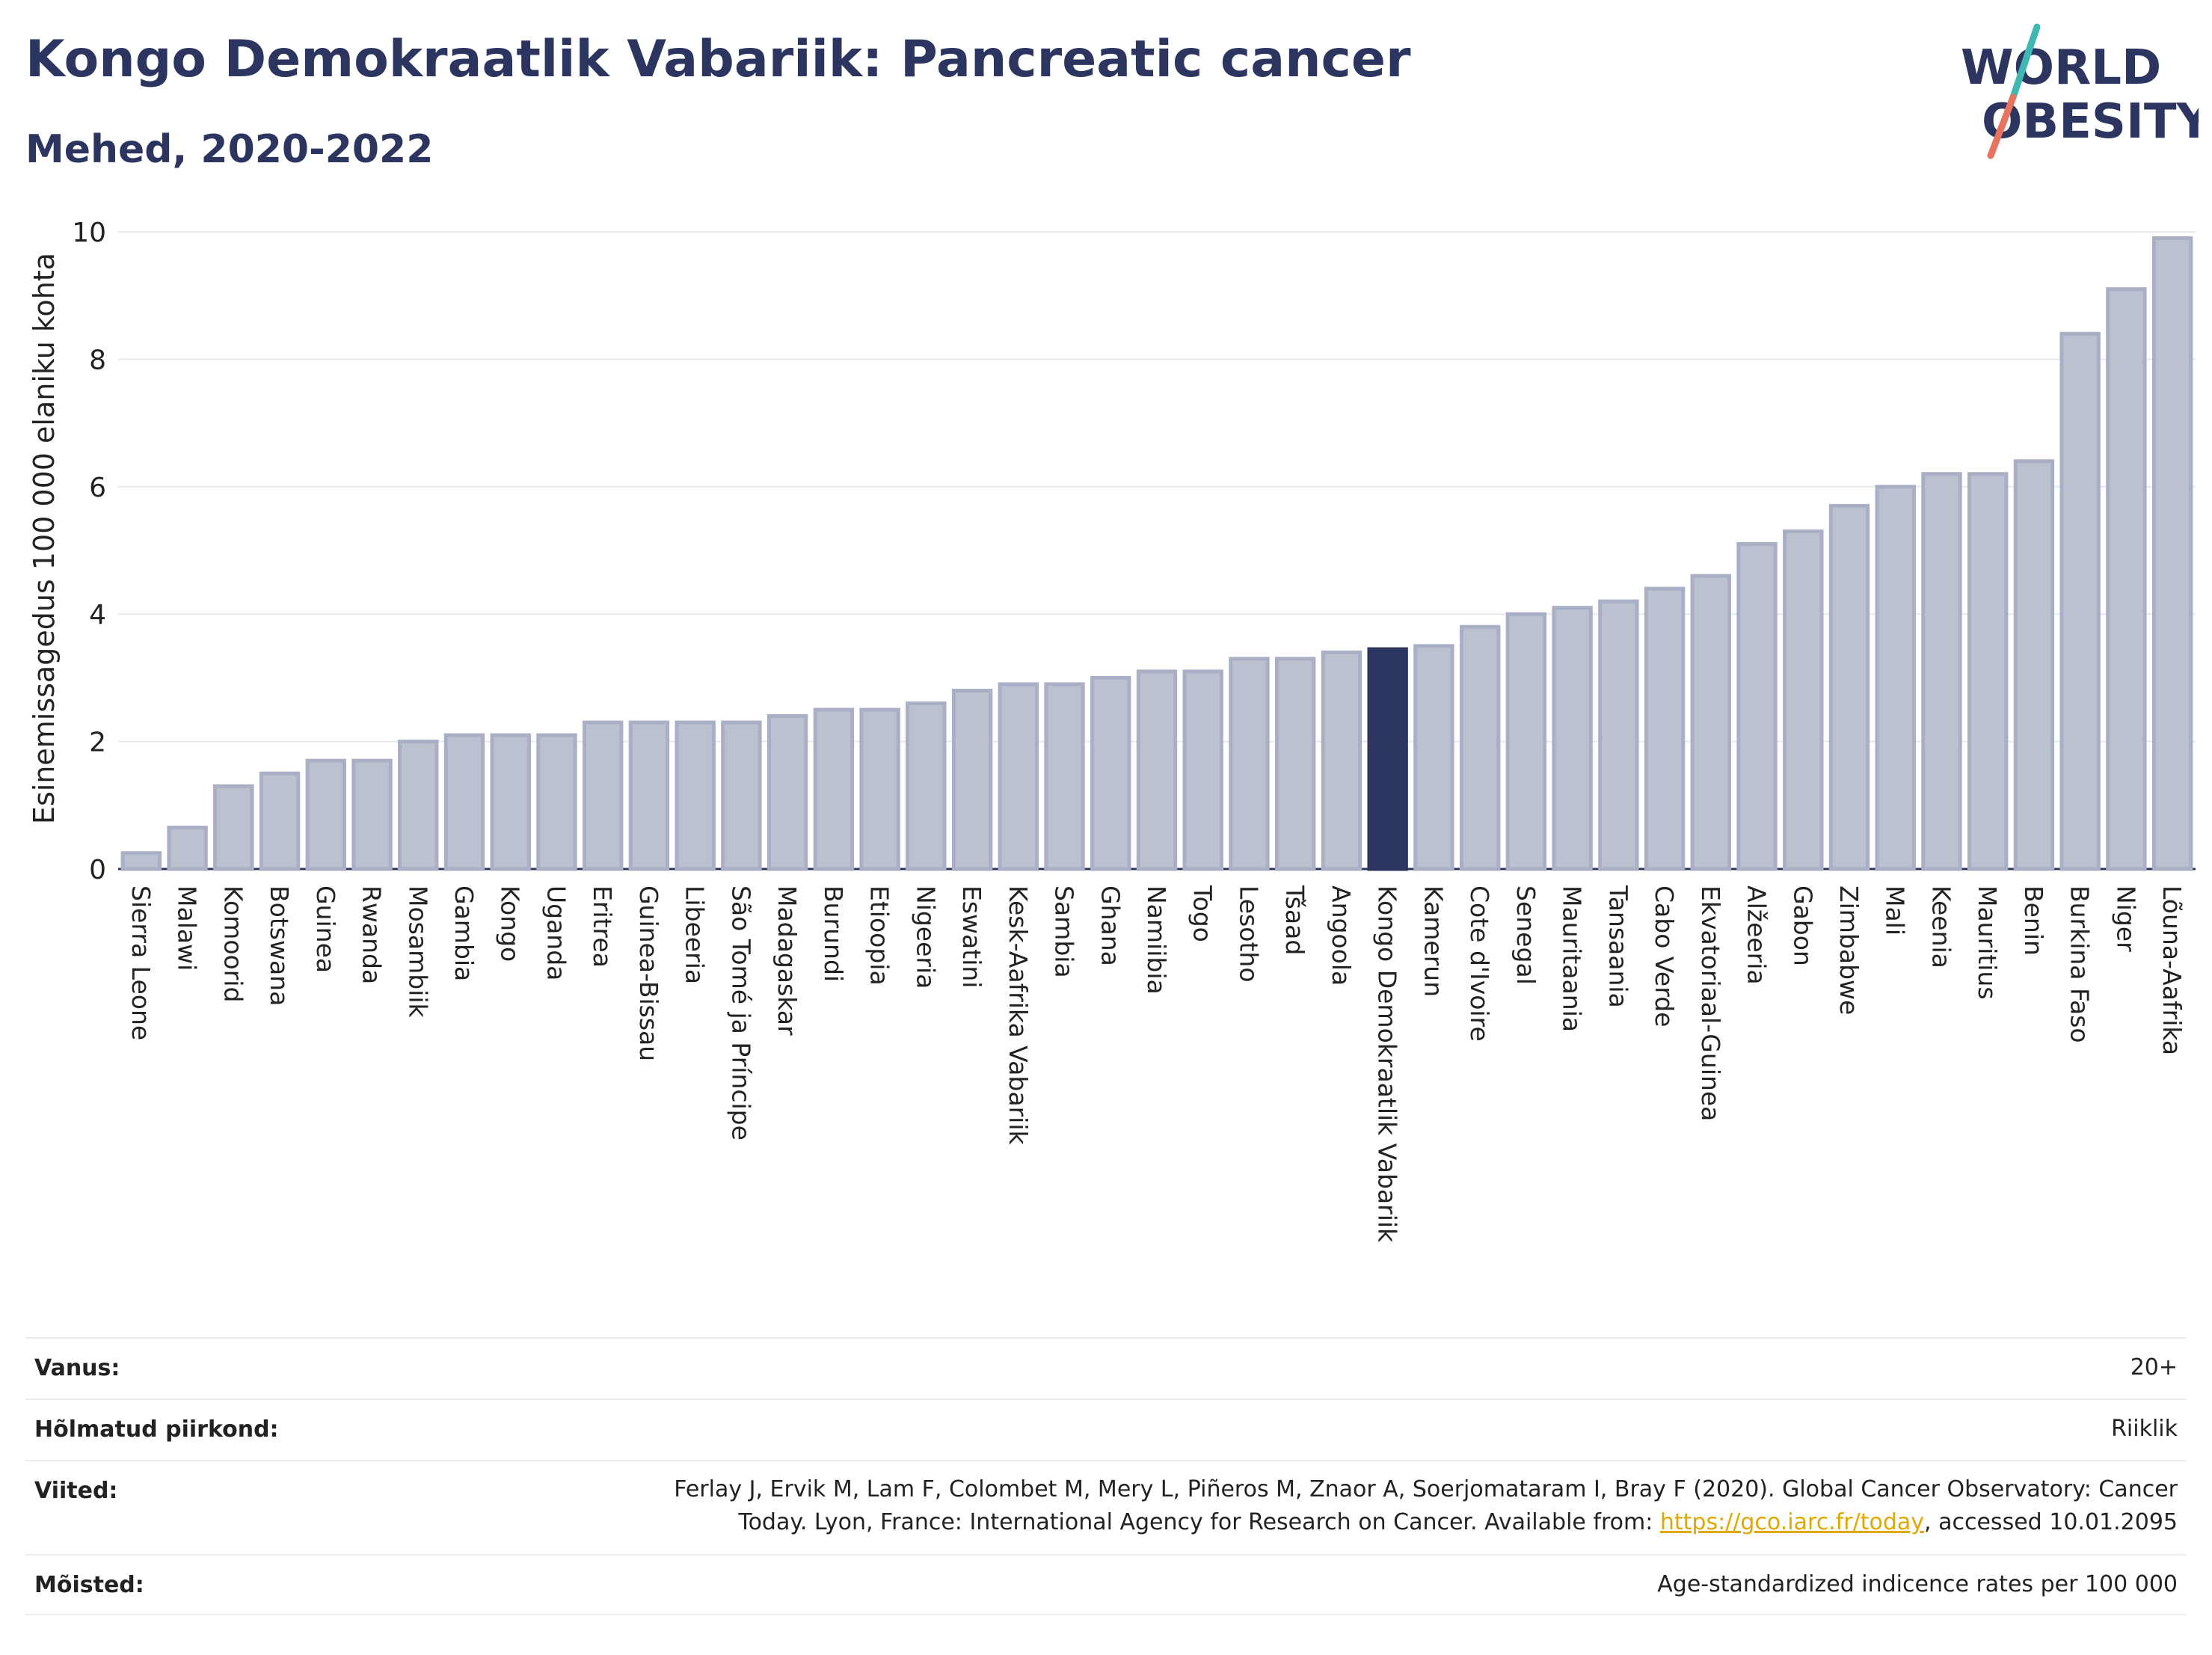 This screenshot has height=1655, width=2212. I want to click on x-tick-label: Gambia, so click(464, 933).